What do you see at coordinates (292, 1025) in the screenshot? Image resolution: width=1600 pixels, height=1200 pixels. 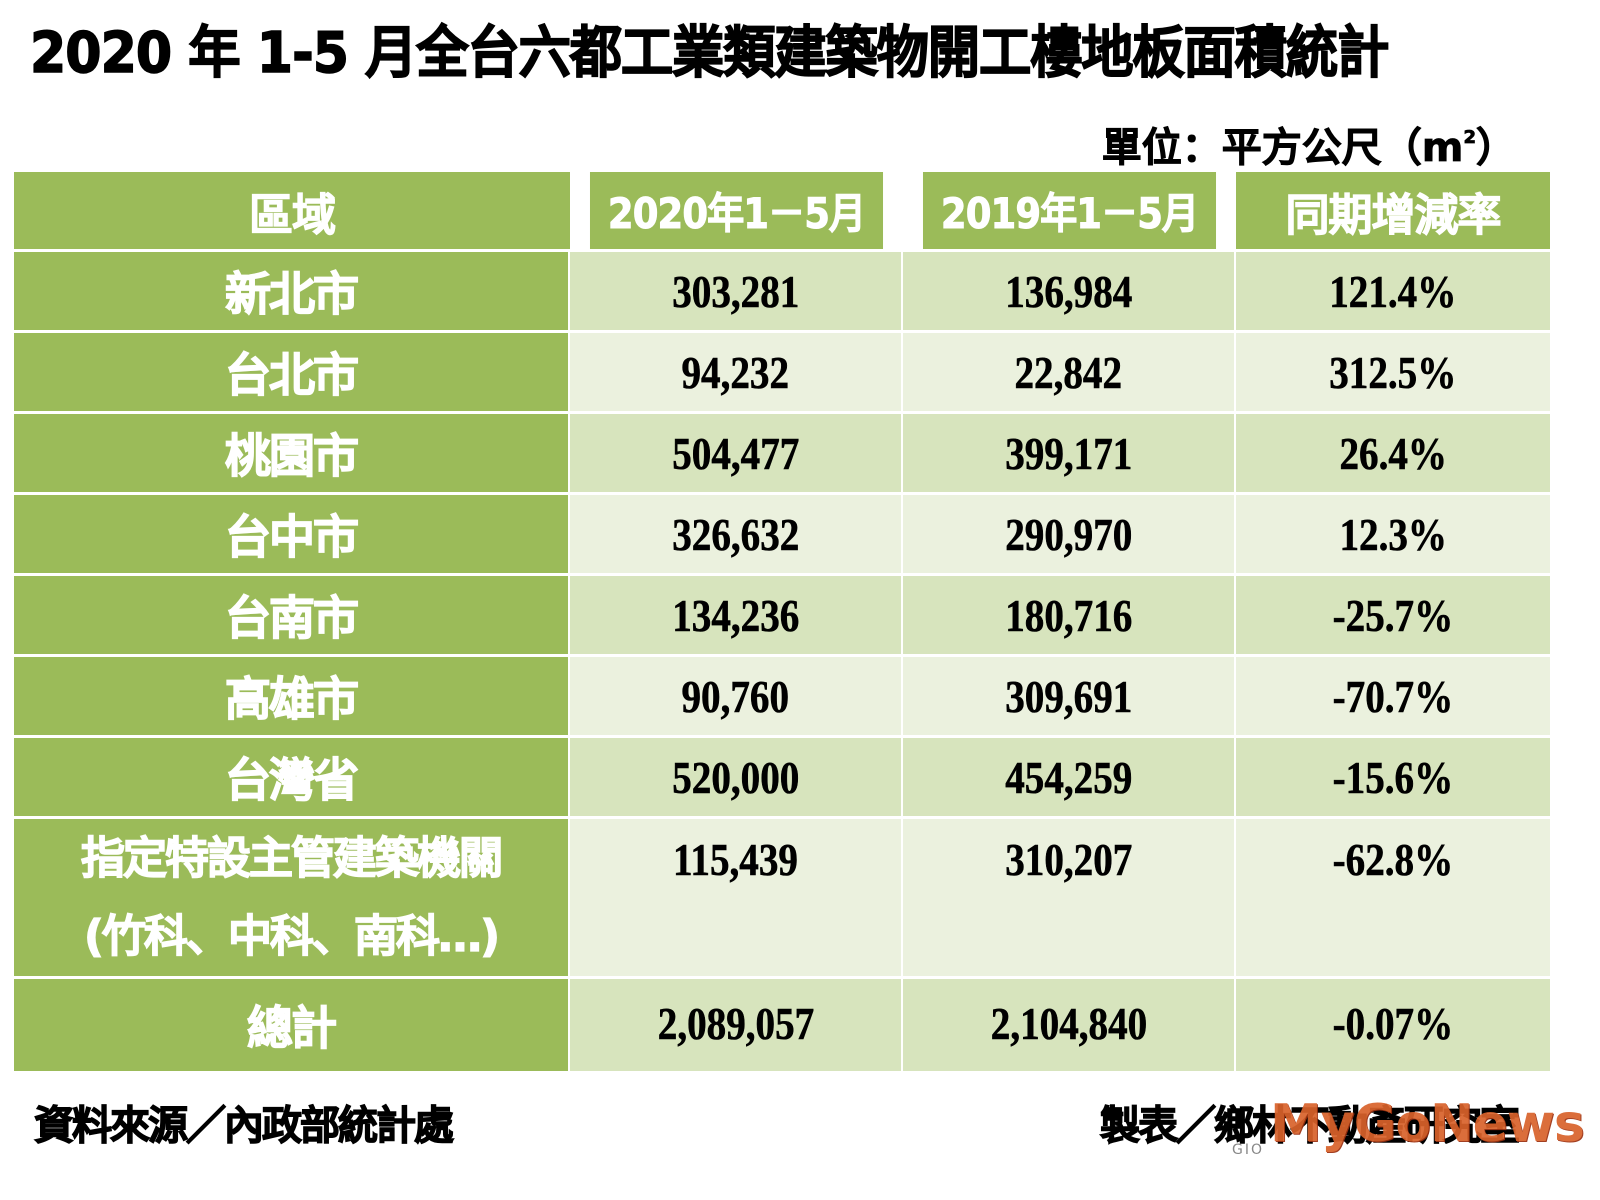 I see `total-label-cell: 總計` at bounding box center [292, 1025].